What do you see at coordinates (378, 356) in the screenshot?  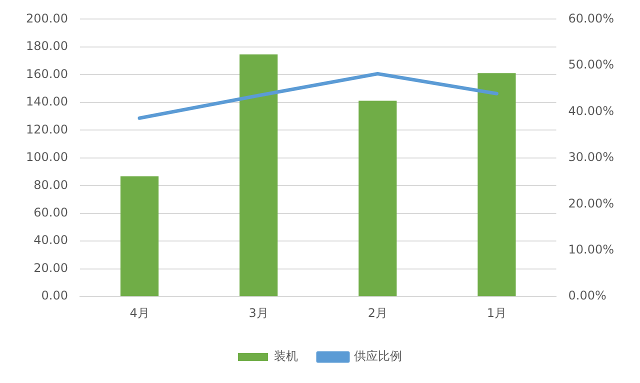 I see `legend-label: 供应比例` at bounding box center [378, 356].